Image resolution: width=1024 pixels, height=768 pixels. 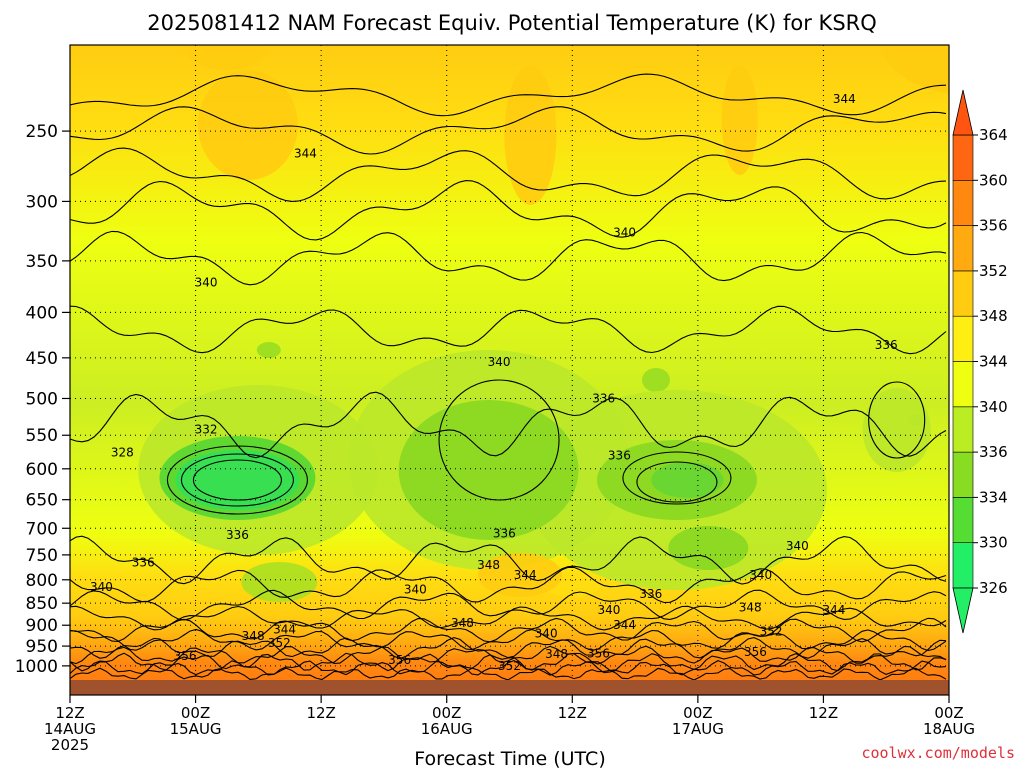 What do you see at coordinates (42, 313) in the screenshot?
I see `y-tick-label: 400` at bounding box center [42, 313].